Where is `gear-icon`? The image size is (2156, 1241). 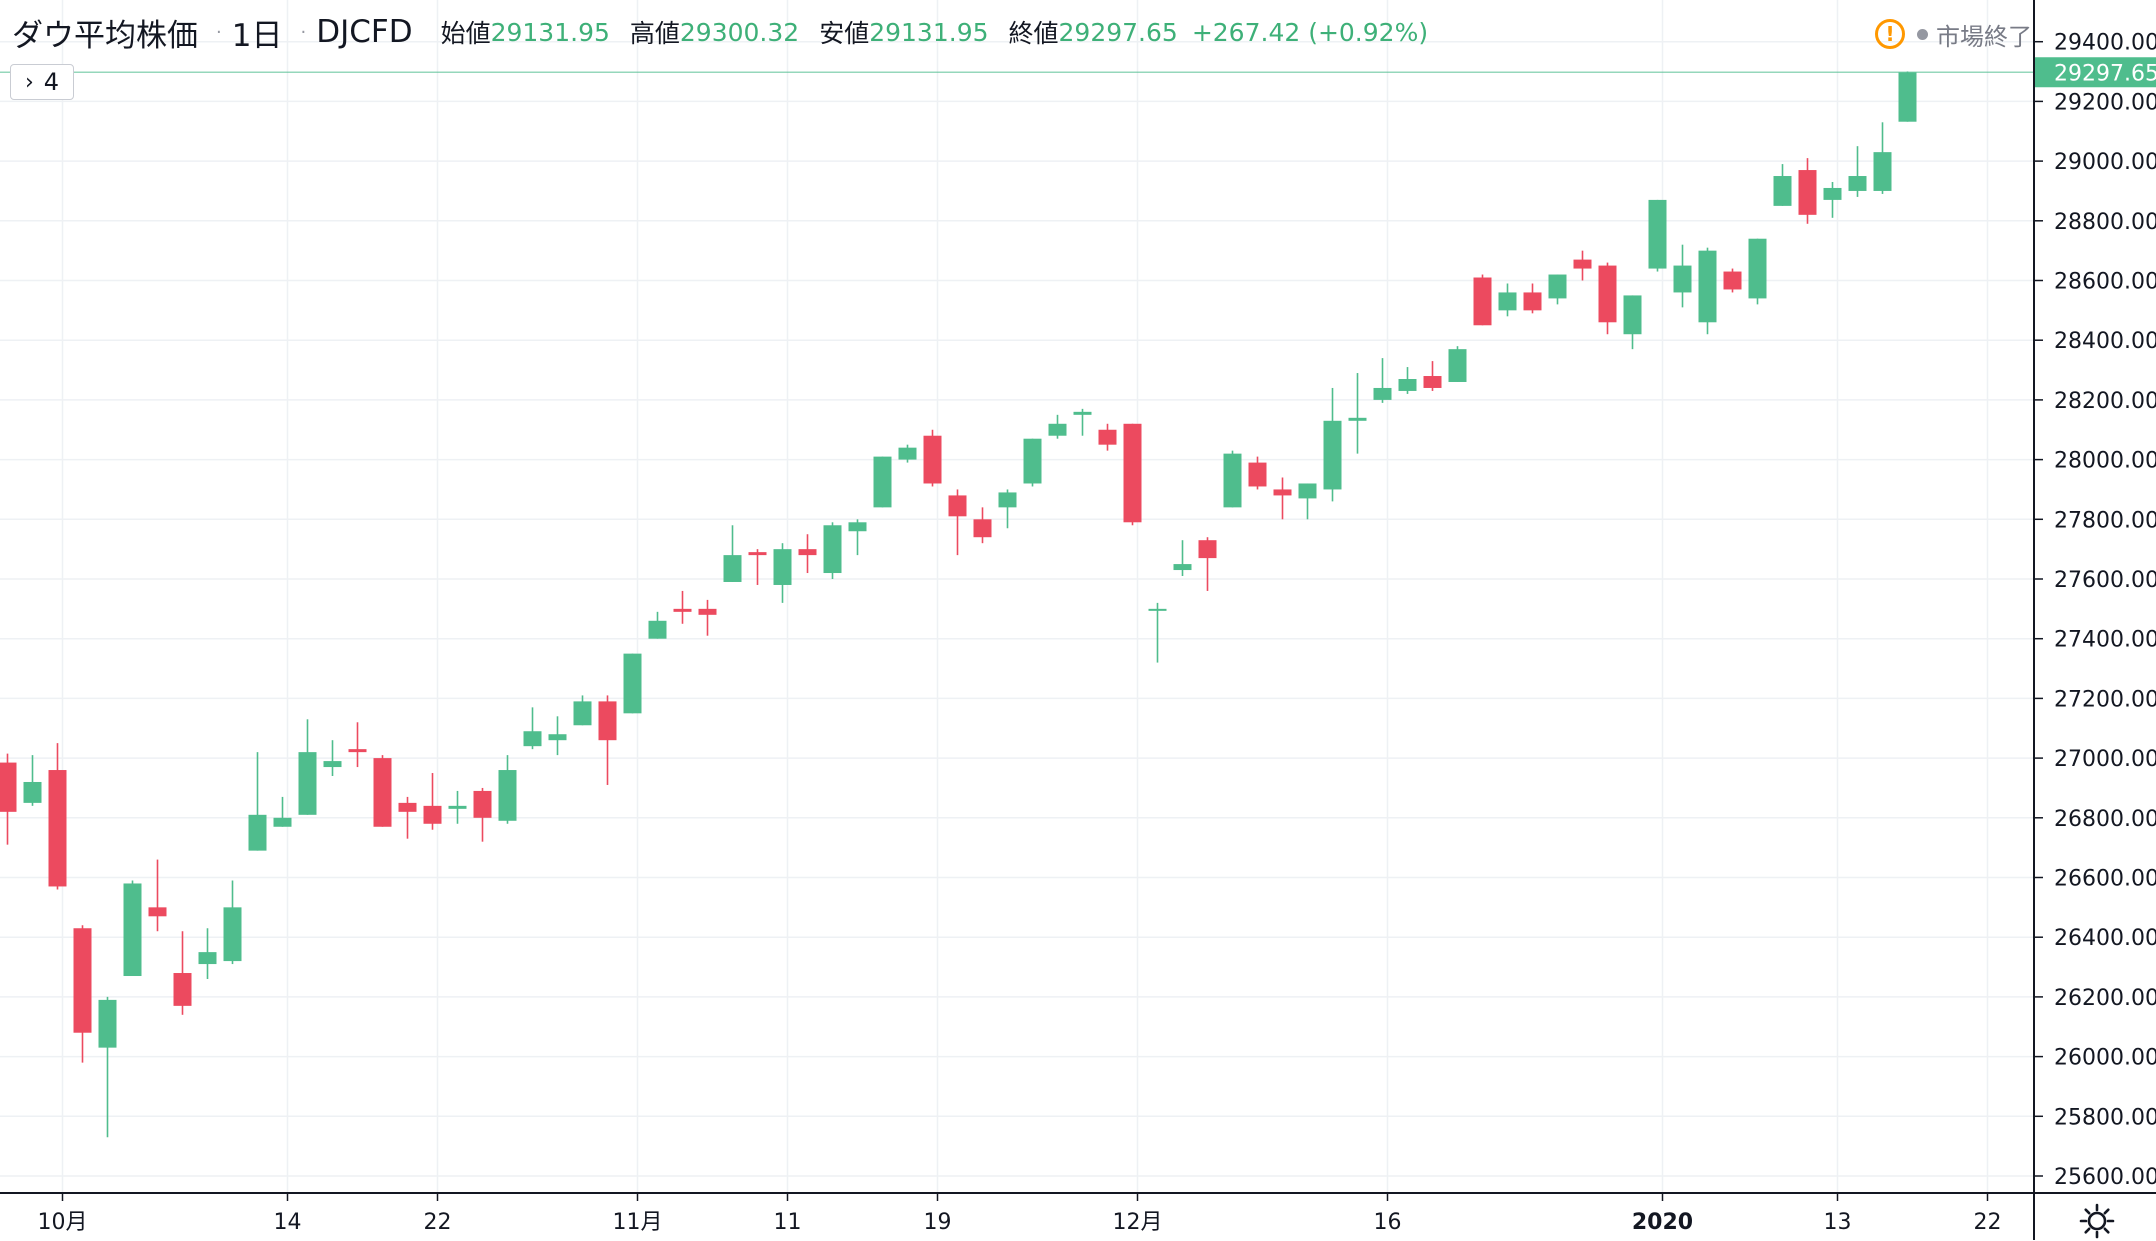 gear-icon is located at coordinates (2097, 1221).